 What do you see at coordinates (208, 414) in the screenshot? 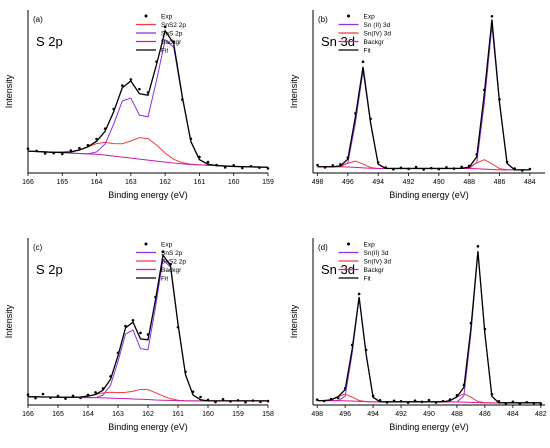
I see `x-tick-label: 160` at bounding box center [208, 414].